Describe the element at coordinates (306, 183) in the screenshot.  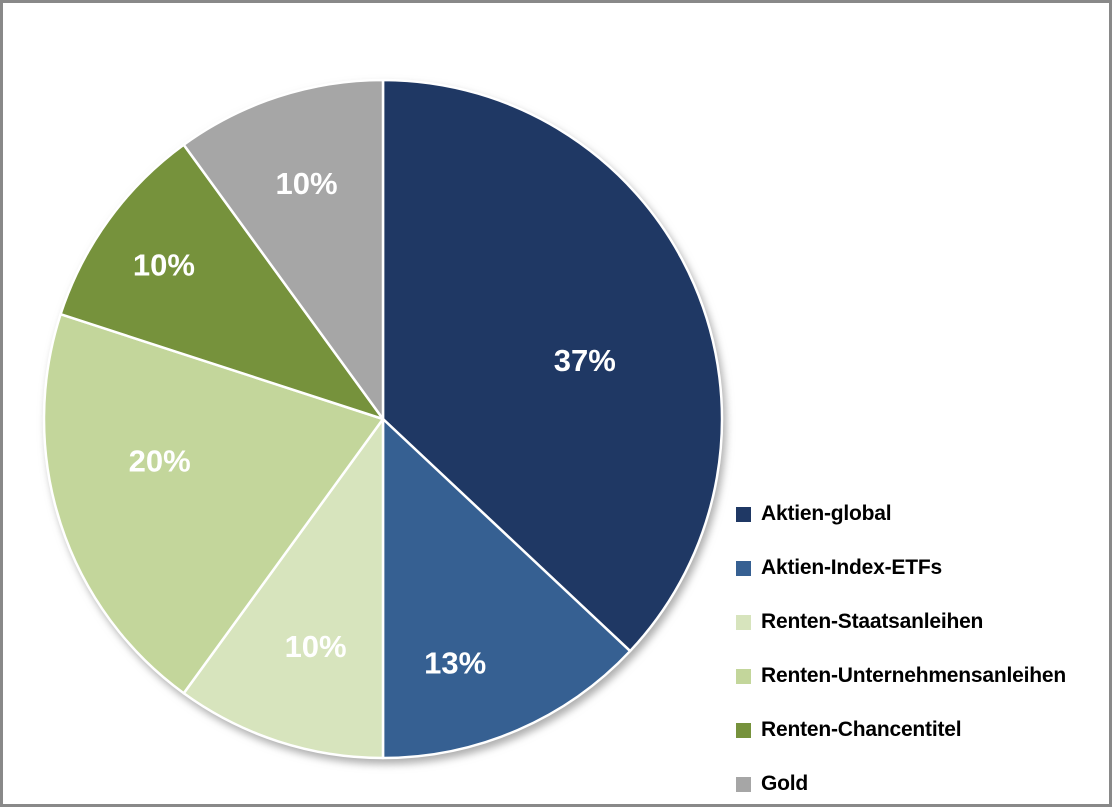
I see `slice-value-label-gold: 10%` at that location.